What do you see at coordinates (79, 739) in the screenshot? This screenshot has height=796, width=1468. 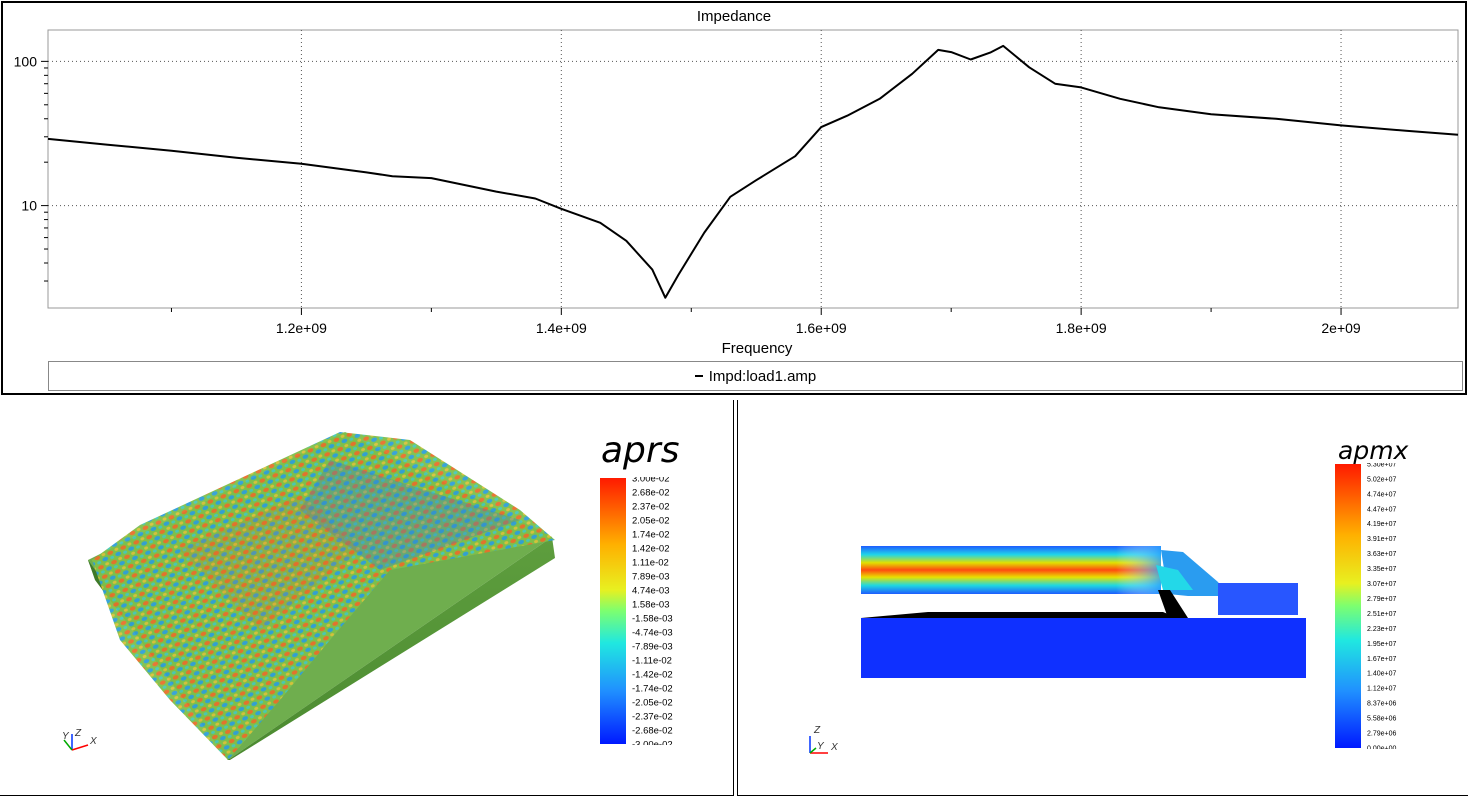 I see `axes-triad: X Y Z` at bounding box center [79, 739].